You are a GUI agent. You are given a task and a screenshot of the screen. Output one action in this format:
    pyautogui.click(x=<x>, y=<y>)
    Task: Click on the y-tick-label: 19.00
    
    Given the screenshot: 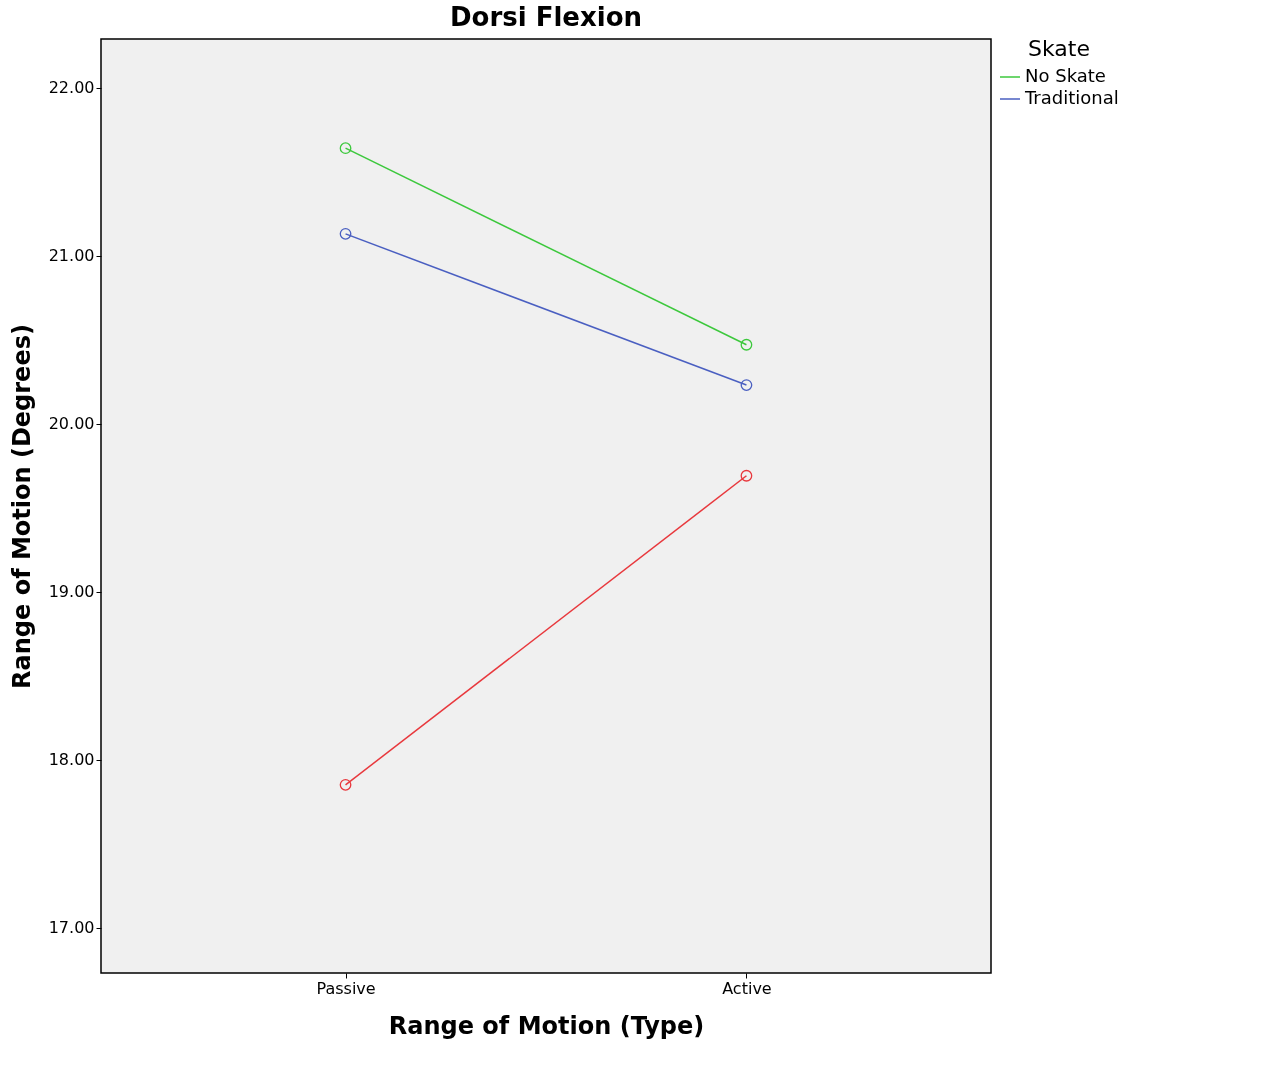 What is the action you would take?
    pyautogui.click(x=71, y=592)
    